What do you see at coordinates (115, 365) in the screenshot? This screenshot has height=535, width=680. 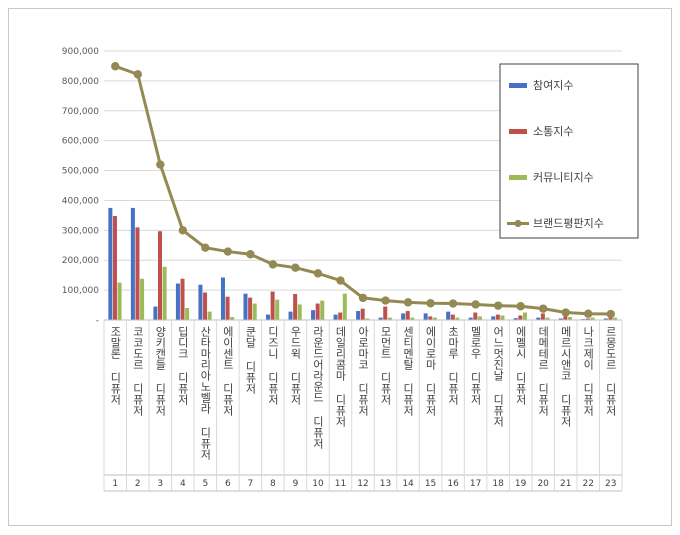 I see `category-label: 조말론 디퓨저` at bounding box center [115, 365].